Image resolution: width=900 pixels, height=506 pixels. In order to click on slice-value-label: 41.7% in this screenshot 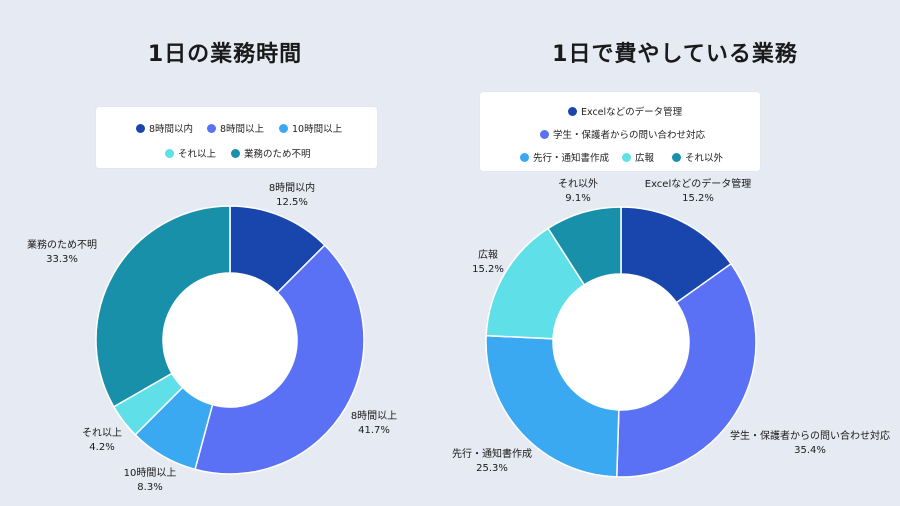, I will do `click(374, 430)`.